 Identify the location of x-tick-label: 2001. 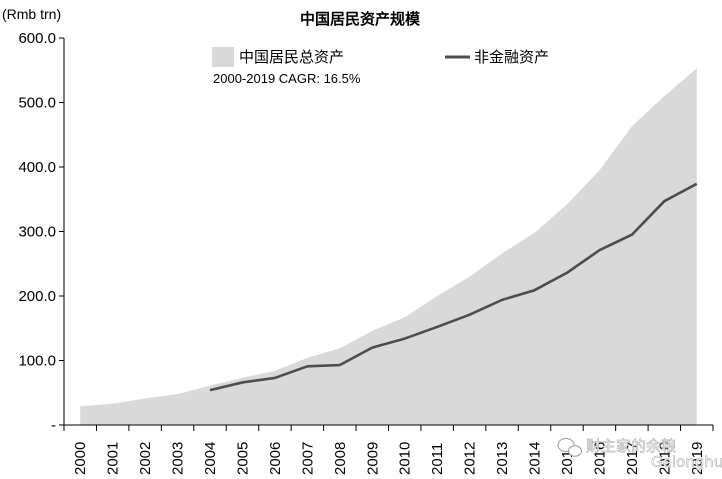
(113, 458).